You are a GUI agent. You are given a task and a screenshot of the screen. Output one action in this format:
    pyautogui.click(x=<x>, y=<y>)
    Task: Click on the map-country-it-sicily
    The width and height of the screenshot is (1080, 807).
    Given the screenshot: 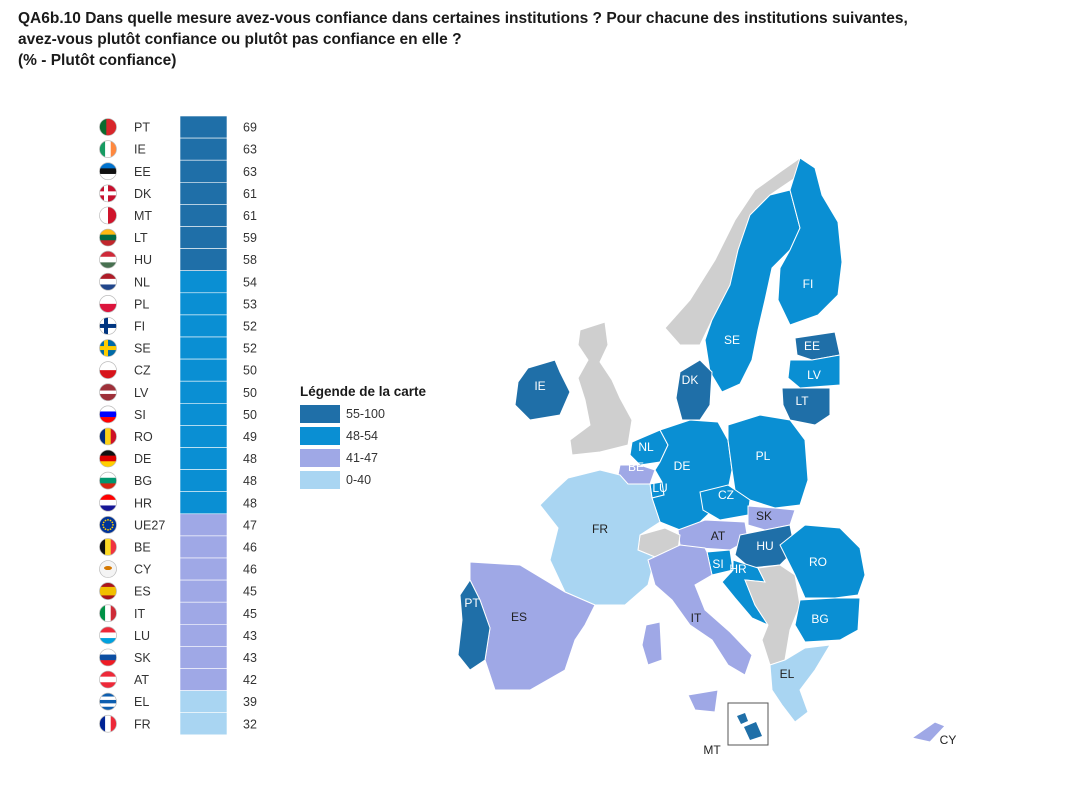 What is the action you would take?
    pyautogui.click(x=703, y=701)
    